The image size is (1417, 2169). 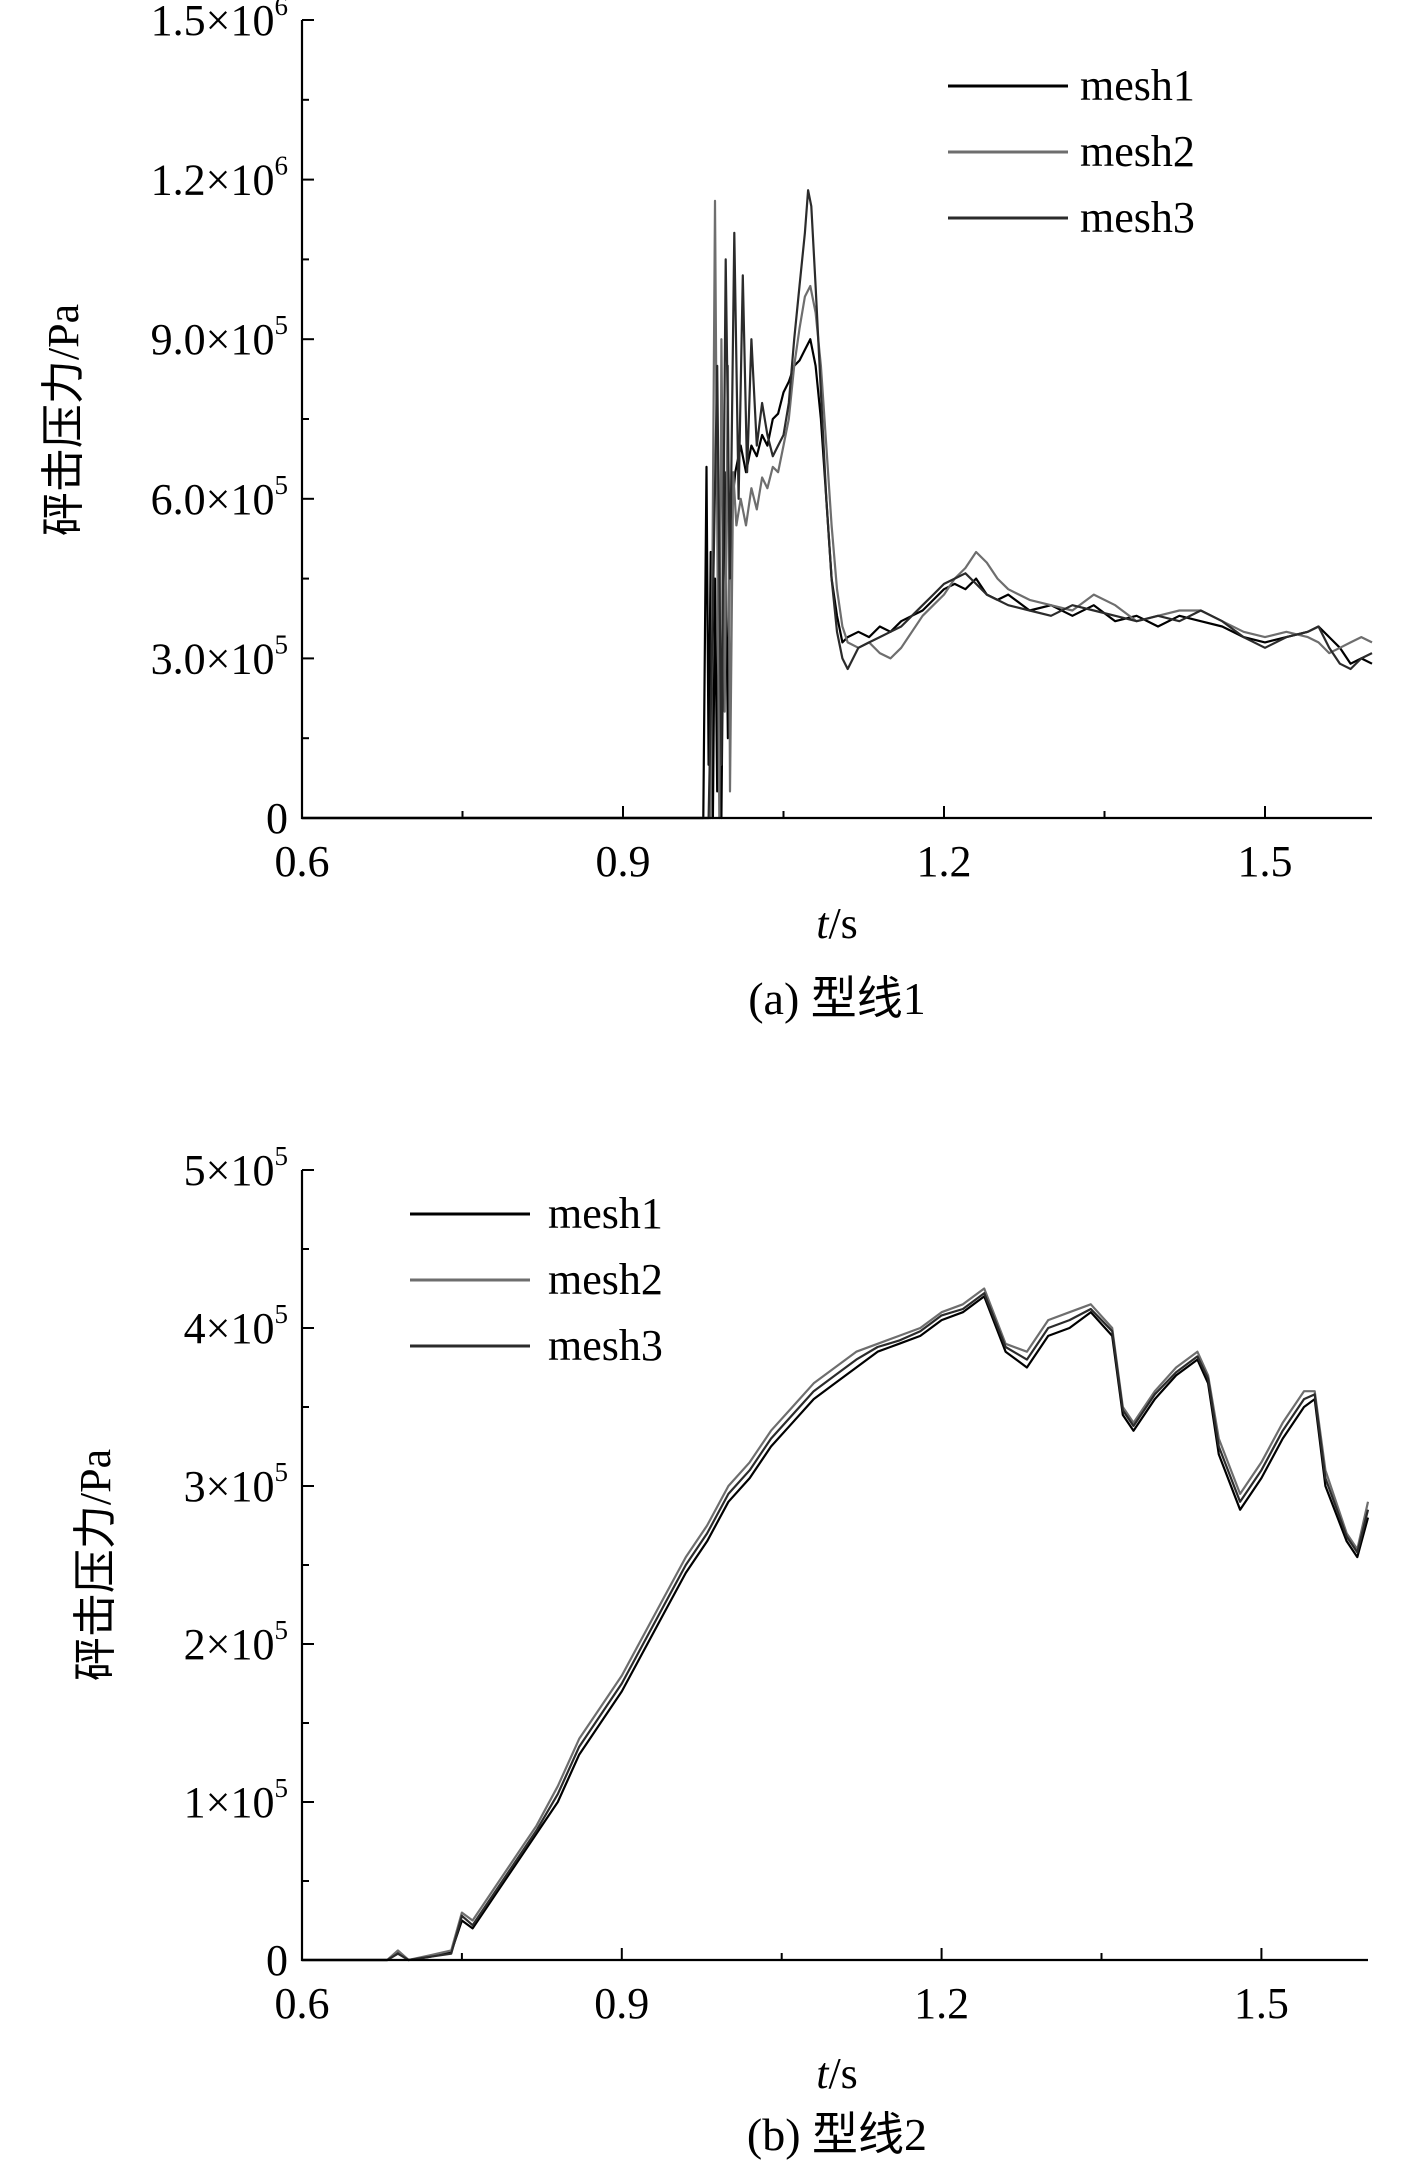 What do you see at coordinates (1261, 2003) in the screenshot?
I see `chart-b-x-tick-label: 1.5` at bounding box center [1261, 2003].